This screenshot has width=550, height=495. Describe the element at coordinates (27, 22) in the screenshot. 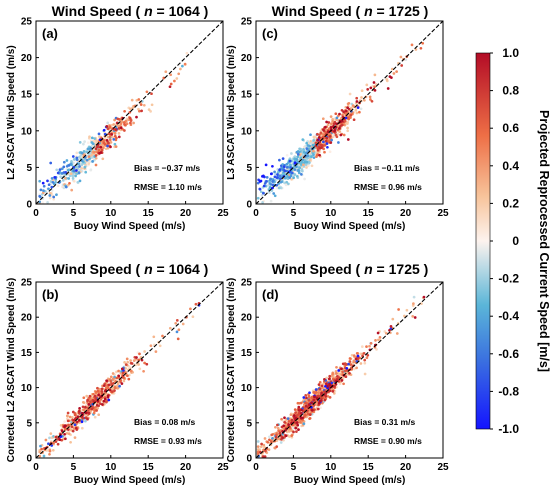

I see `y-tick-label: 25` at that location.